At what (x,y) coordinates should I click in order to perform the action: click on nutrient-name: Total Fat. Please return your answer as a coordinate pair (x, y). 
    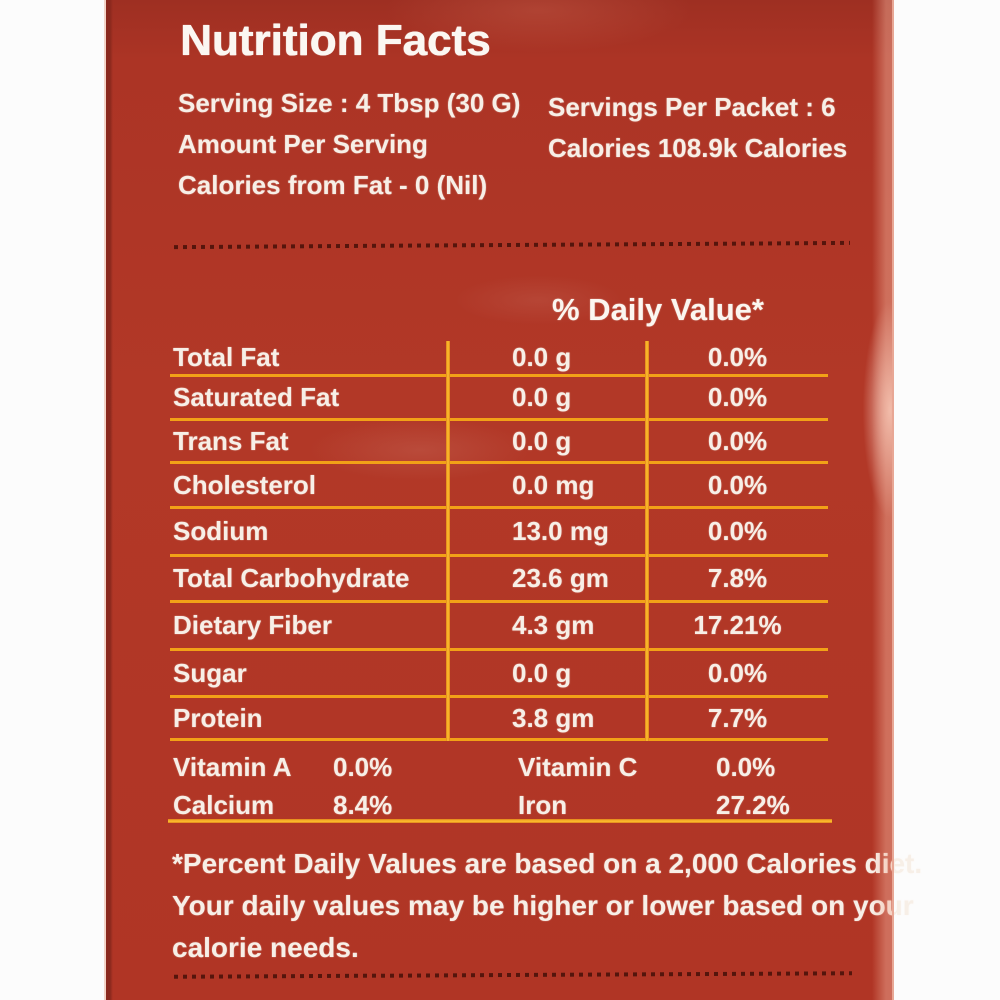
    Looking at the image, I should click on (226, 357).